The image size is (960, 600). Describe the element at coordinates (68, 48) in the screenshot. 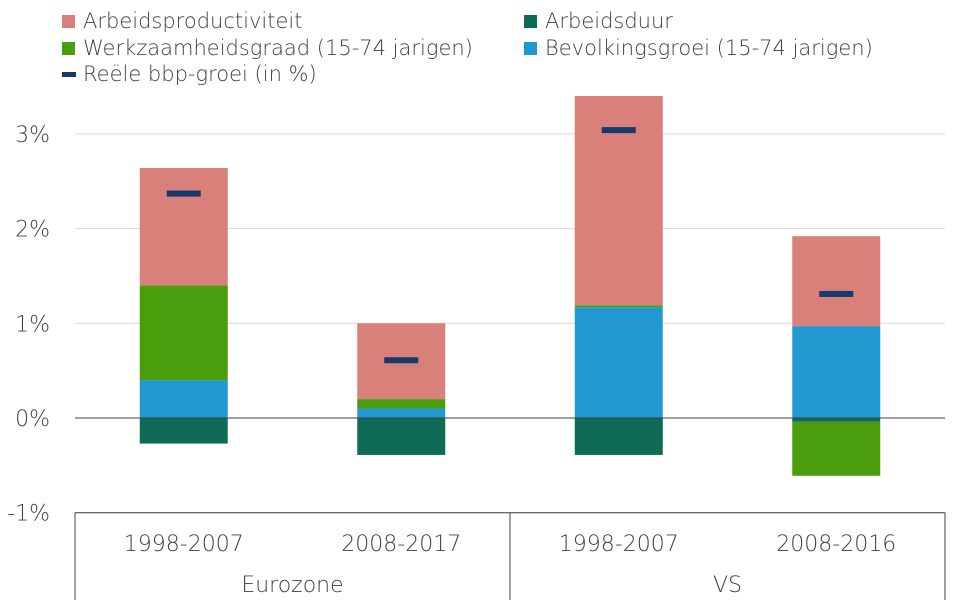

I see `legend-swatch-werkzaamheid` at that location.